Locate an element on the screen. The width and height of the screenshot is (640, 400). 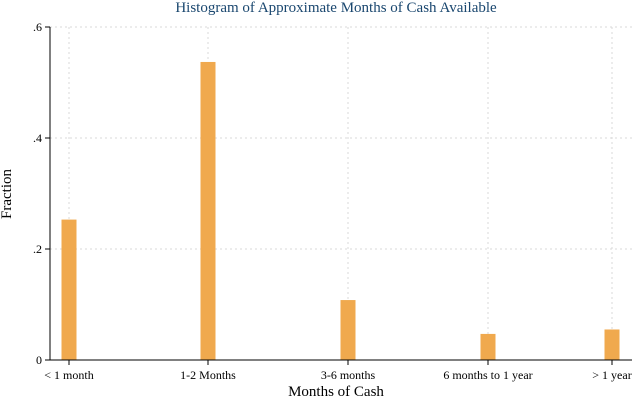
y-tick-label-3: .6 is located at coordinates (37, 27).